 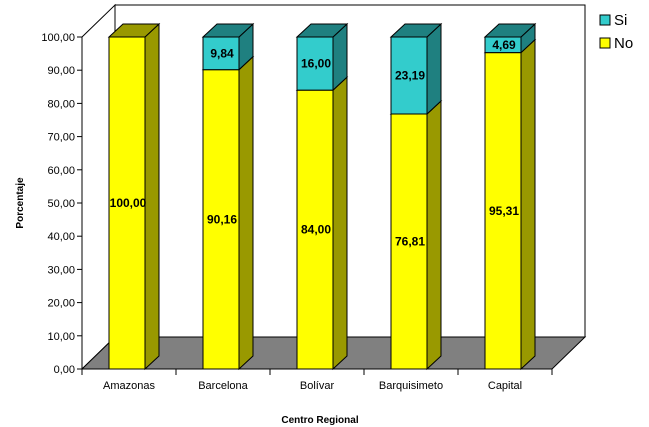 I want to click on data-label: 4,69, so click(x=504, y=45).